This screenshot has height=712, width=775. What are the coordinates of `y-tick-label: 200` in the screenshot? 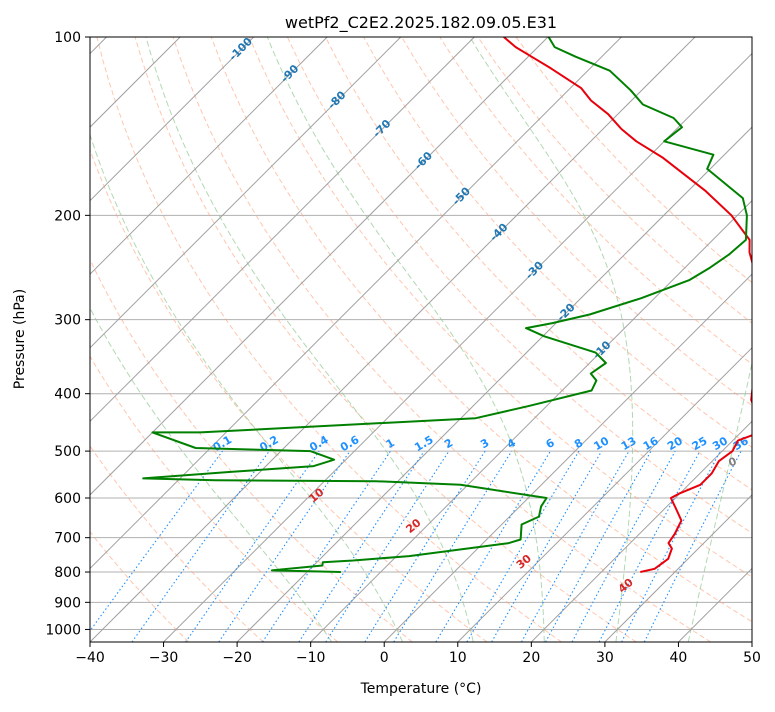 It's located at (67, 216).